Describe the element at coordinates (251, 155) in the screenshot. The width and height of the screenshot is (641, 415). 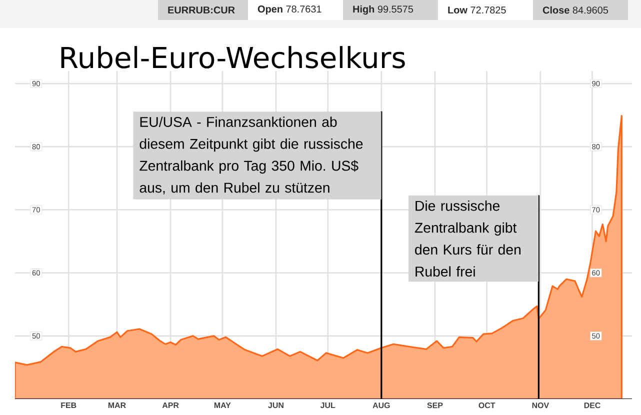
I see `ref-line-label: EU/USA - Finanzsanktionen ab diesem Zeitpunkt gibt die russische Zentralbank pro Tag 350 Mio. US$ aus, um den Rubel zu stützen` at that location.